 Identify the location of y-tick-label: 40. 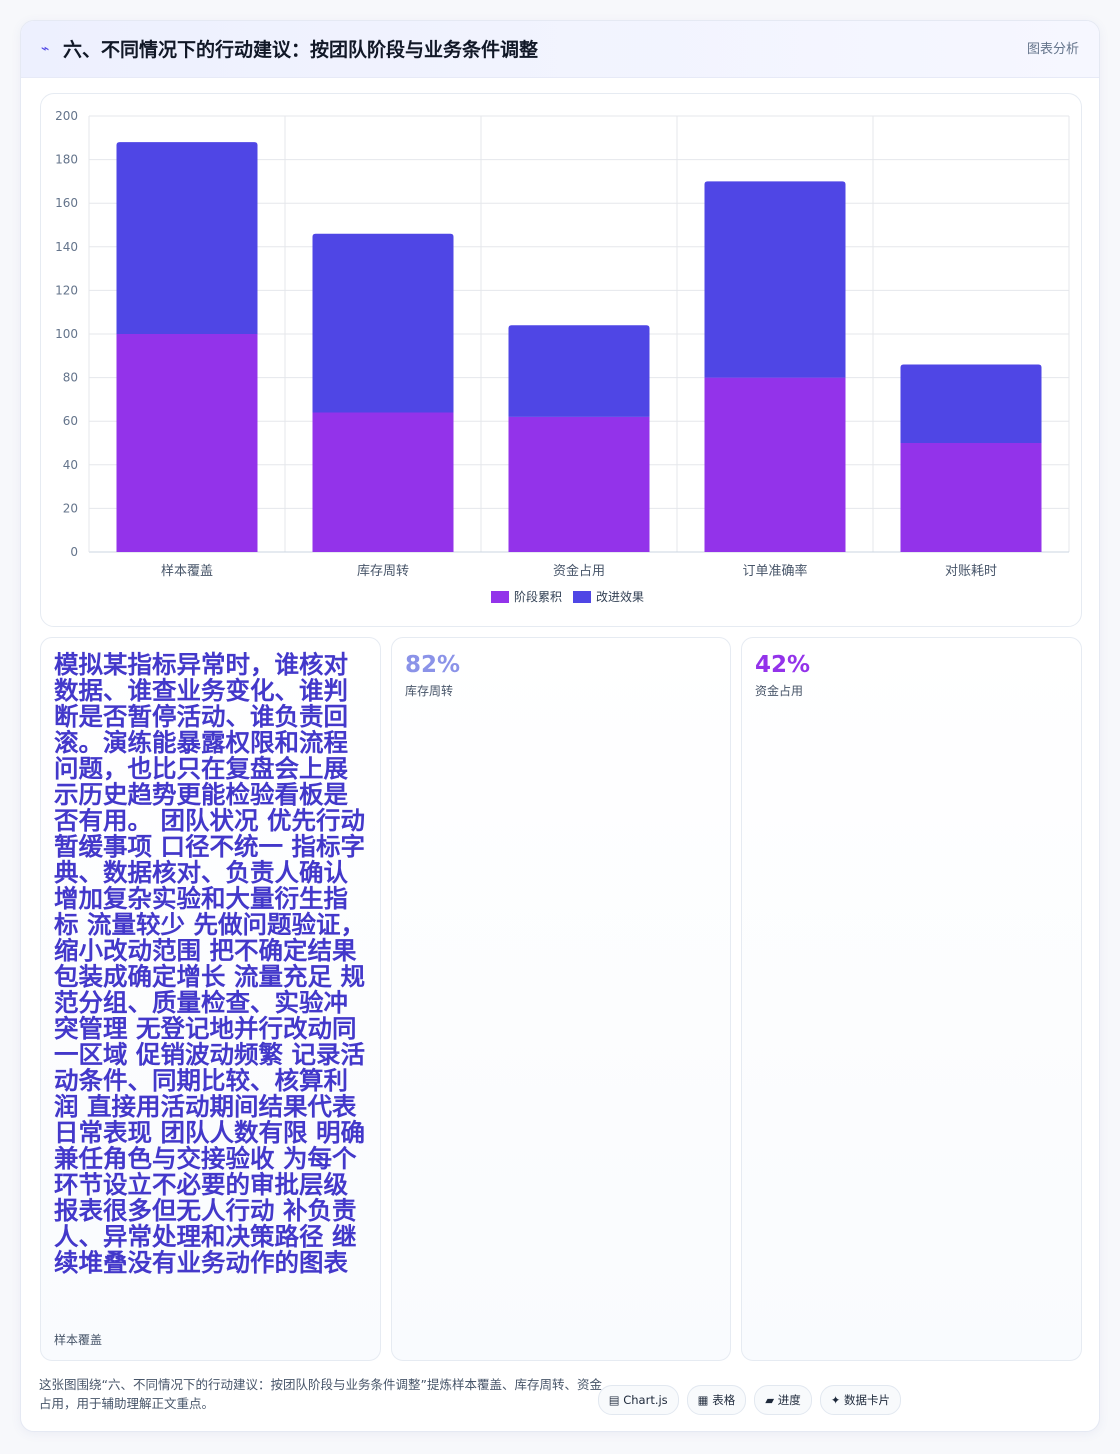
(70, 465).